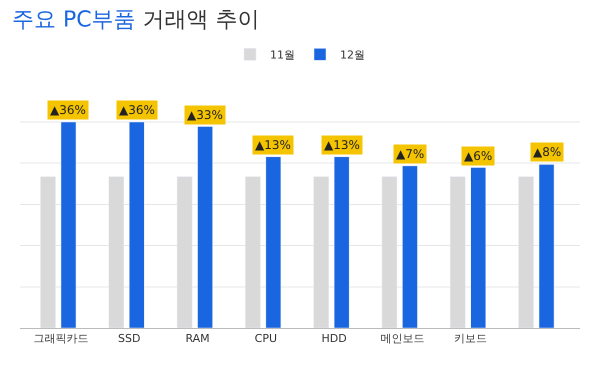 The height and width of the screenshot is (373, 600). Describe the element at coordinates (136, 20) in the screenshot. I see `chart-title: 주요 PC부품 거래액 추이` at that location.